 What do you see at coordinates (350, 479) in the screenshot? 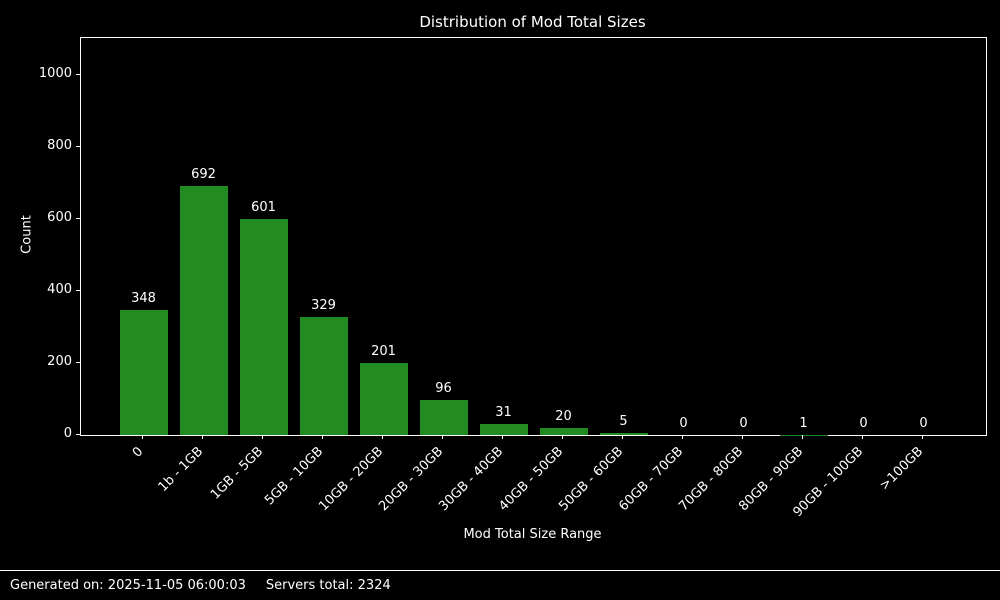
I see `x-tick-label: 10GB - 20GB` at bounding box center [350, 479].